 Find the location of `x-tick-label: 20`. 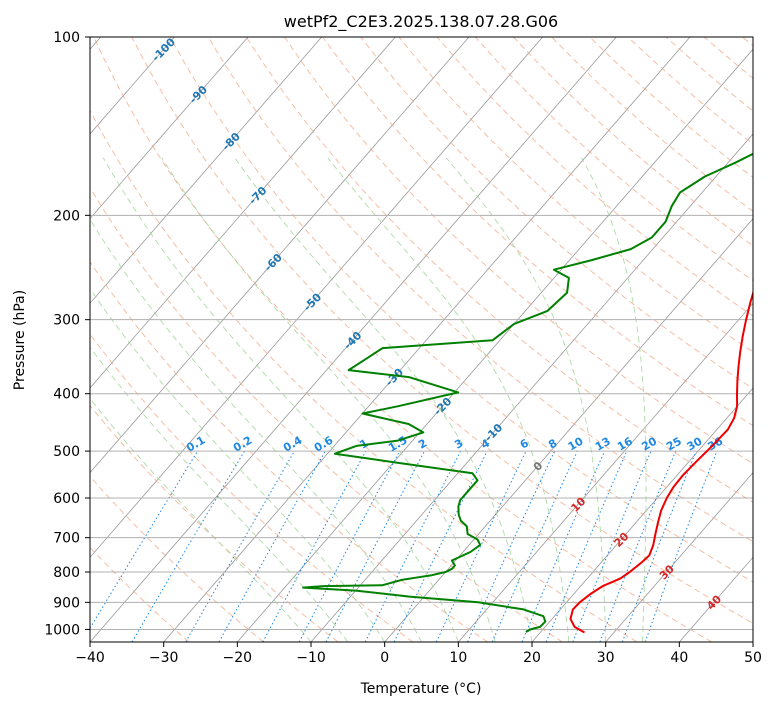

x-tick-label: 20 is located at coordinates (532, 658).